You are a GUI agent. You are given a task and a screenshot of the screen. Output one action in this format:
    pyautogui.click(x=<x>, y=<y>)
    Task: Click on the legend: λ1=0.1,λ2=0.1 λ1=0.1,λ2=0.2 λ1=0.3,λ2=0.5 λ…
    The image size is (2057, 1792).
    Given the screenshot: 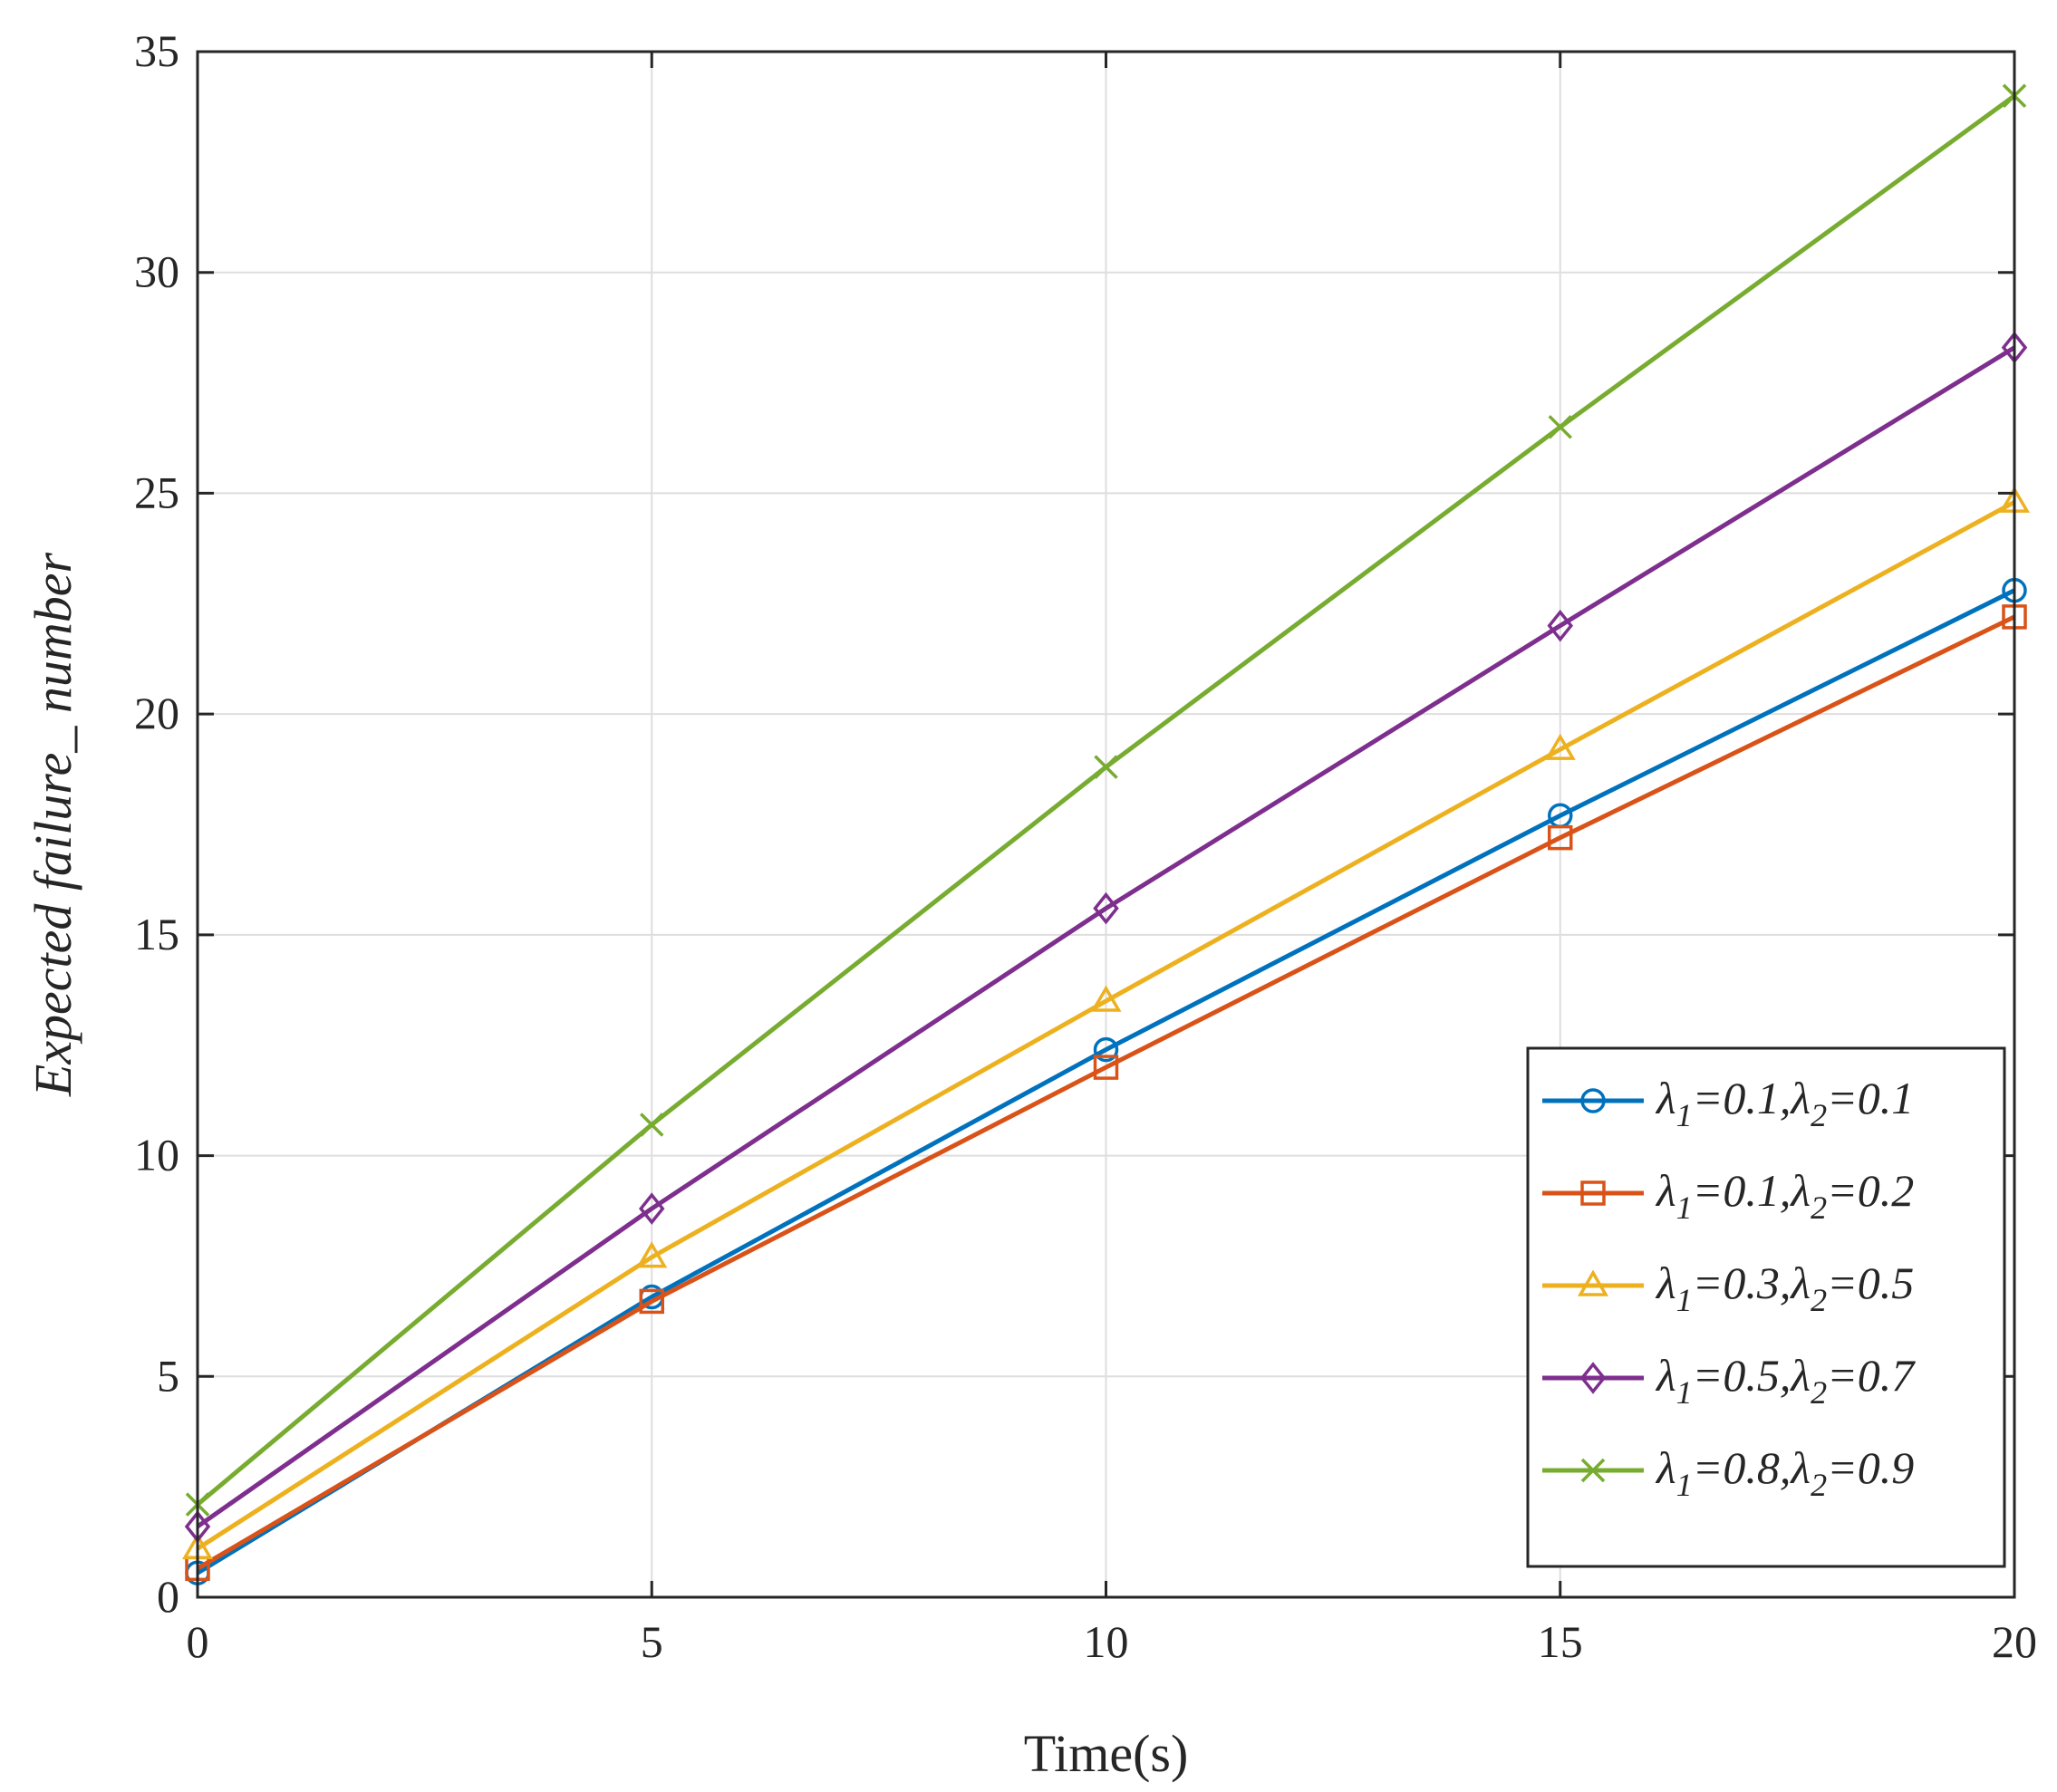 What is the action you would take?
    pyautogui.click(x=1766, y=1307)
    